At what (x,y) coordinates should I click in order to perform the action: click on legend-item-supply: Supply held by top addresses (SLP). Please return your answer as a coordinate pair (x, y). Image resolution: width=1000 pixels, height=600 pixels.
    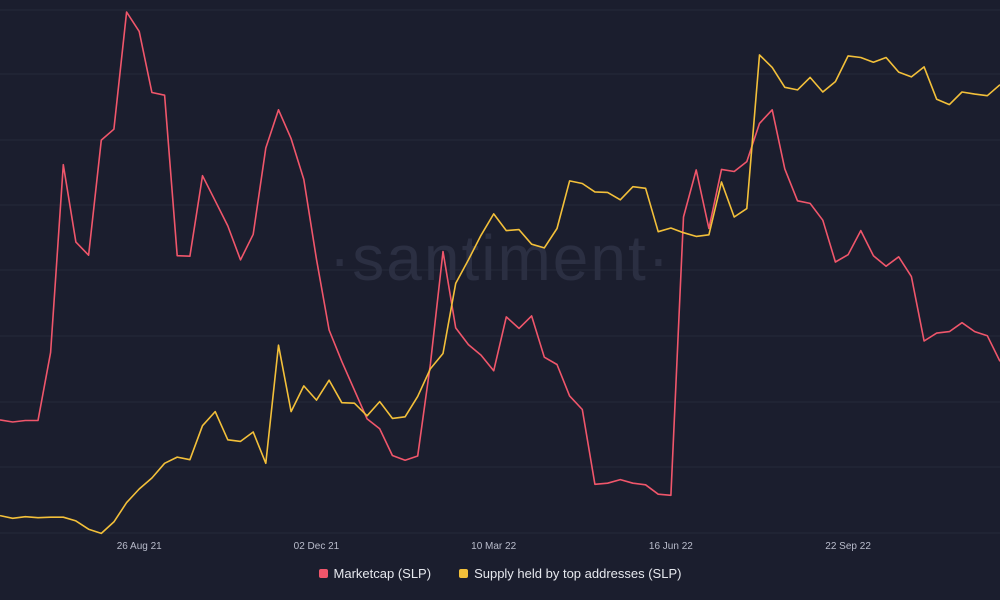
    Looking at the image, I should click on (570, 573).